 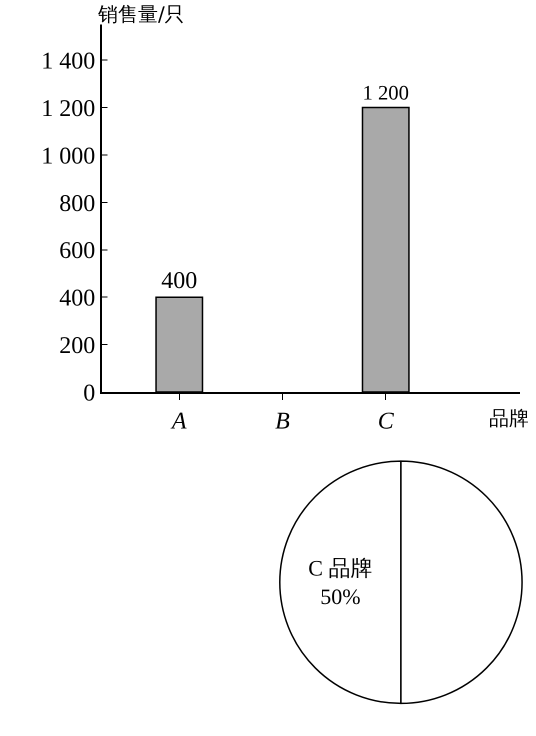 I want to click on y-tick-label: 1 200, so click(x=68, y=109).